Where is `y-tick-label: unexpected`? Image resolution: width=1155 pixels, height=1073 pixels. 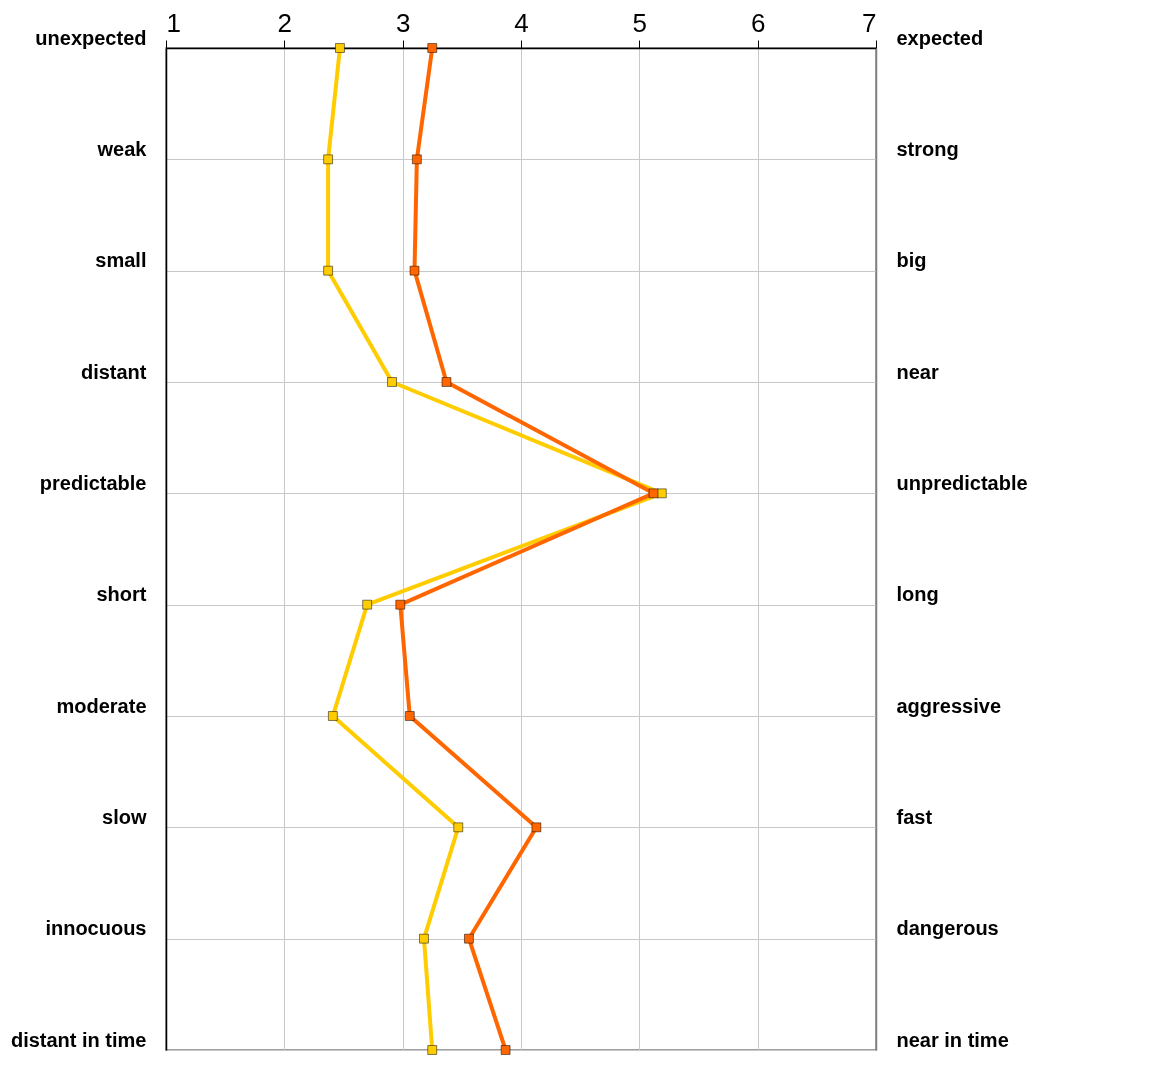 y-tick-label: unexpected is located at coordinates (91, 37).